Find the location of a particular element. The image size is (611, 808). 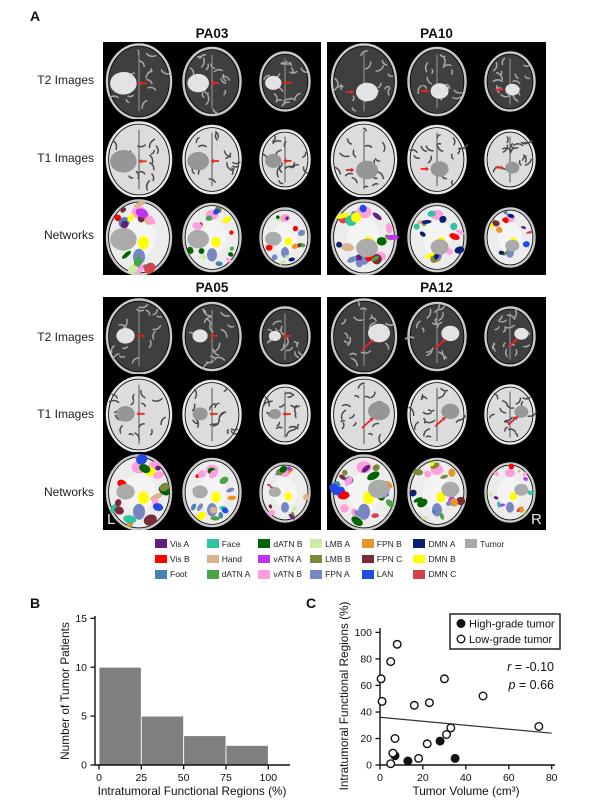

svg-text: 80 is located at coordinates (552, 778).